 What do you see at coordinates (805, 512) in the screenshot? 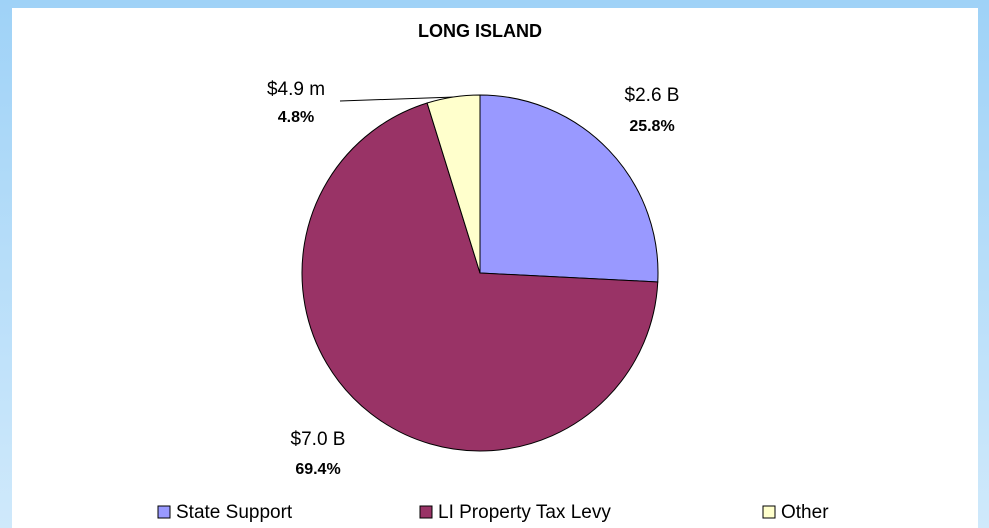
I see `legend-label: Other` at bounding box center [805, 512].